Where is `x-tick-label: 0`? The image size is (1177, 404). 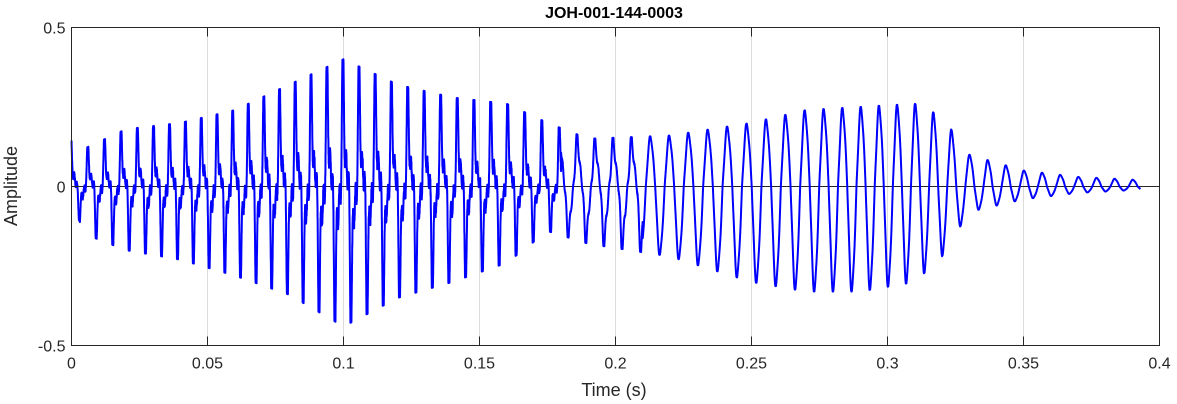 x-tick-label: 0 is located at coordinates (71, 364).